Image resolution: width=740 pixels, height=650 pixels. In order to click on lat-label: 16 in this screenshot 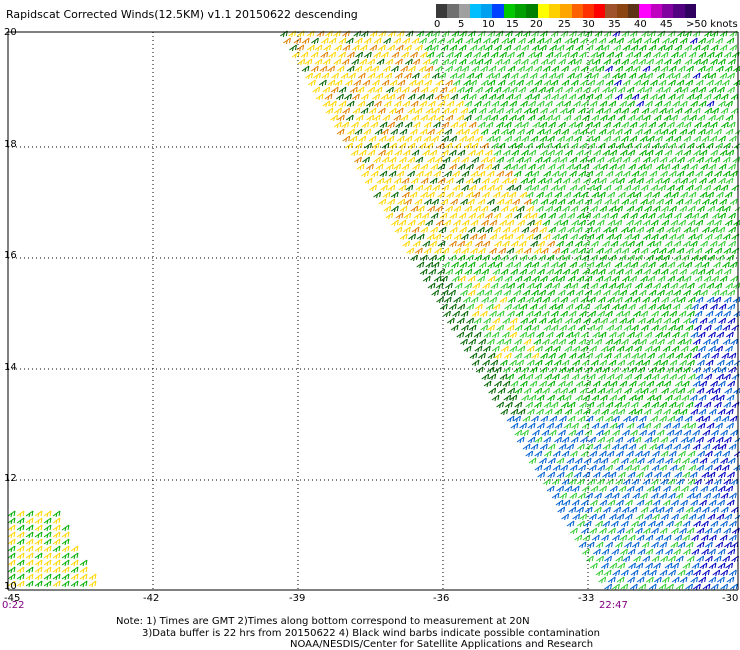, I will do `click(10, 255)`.